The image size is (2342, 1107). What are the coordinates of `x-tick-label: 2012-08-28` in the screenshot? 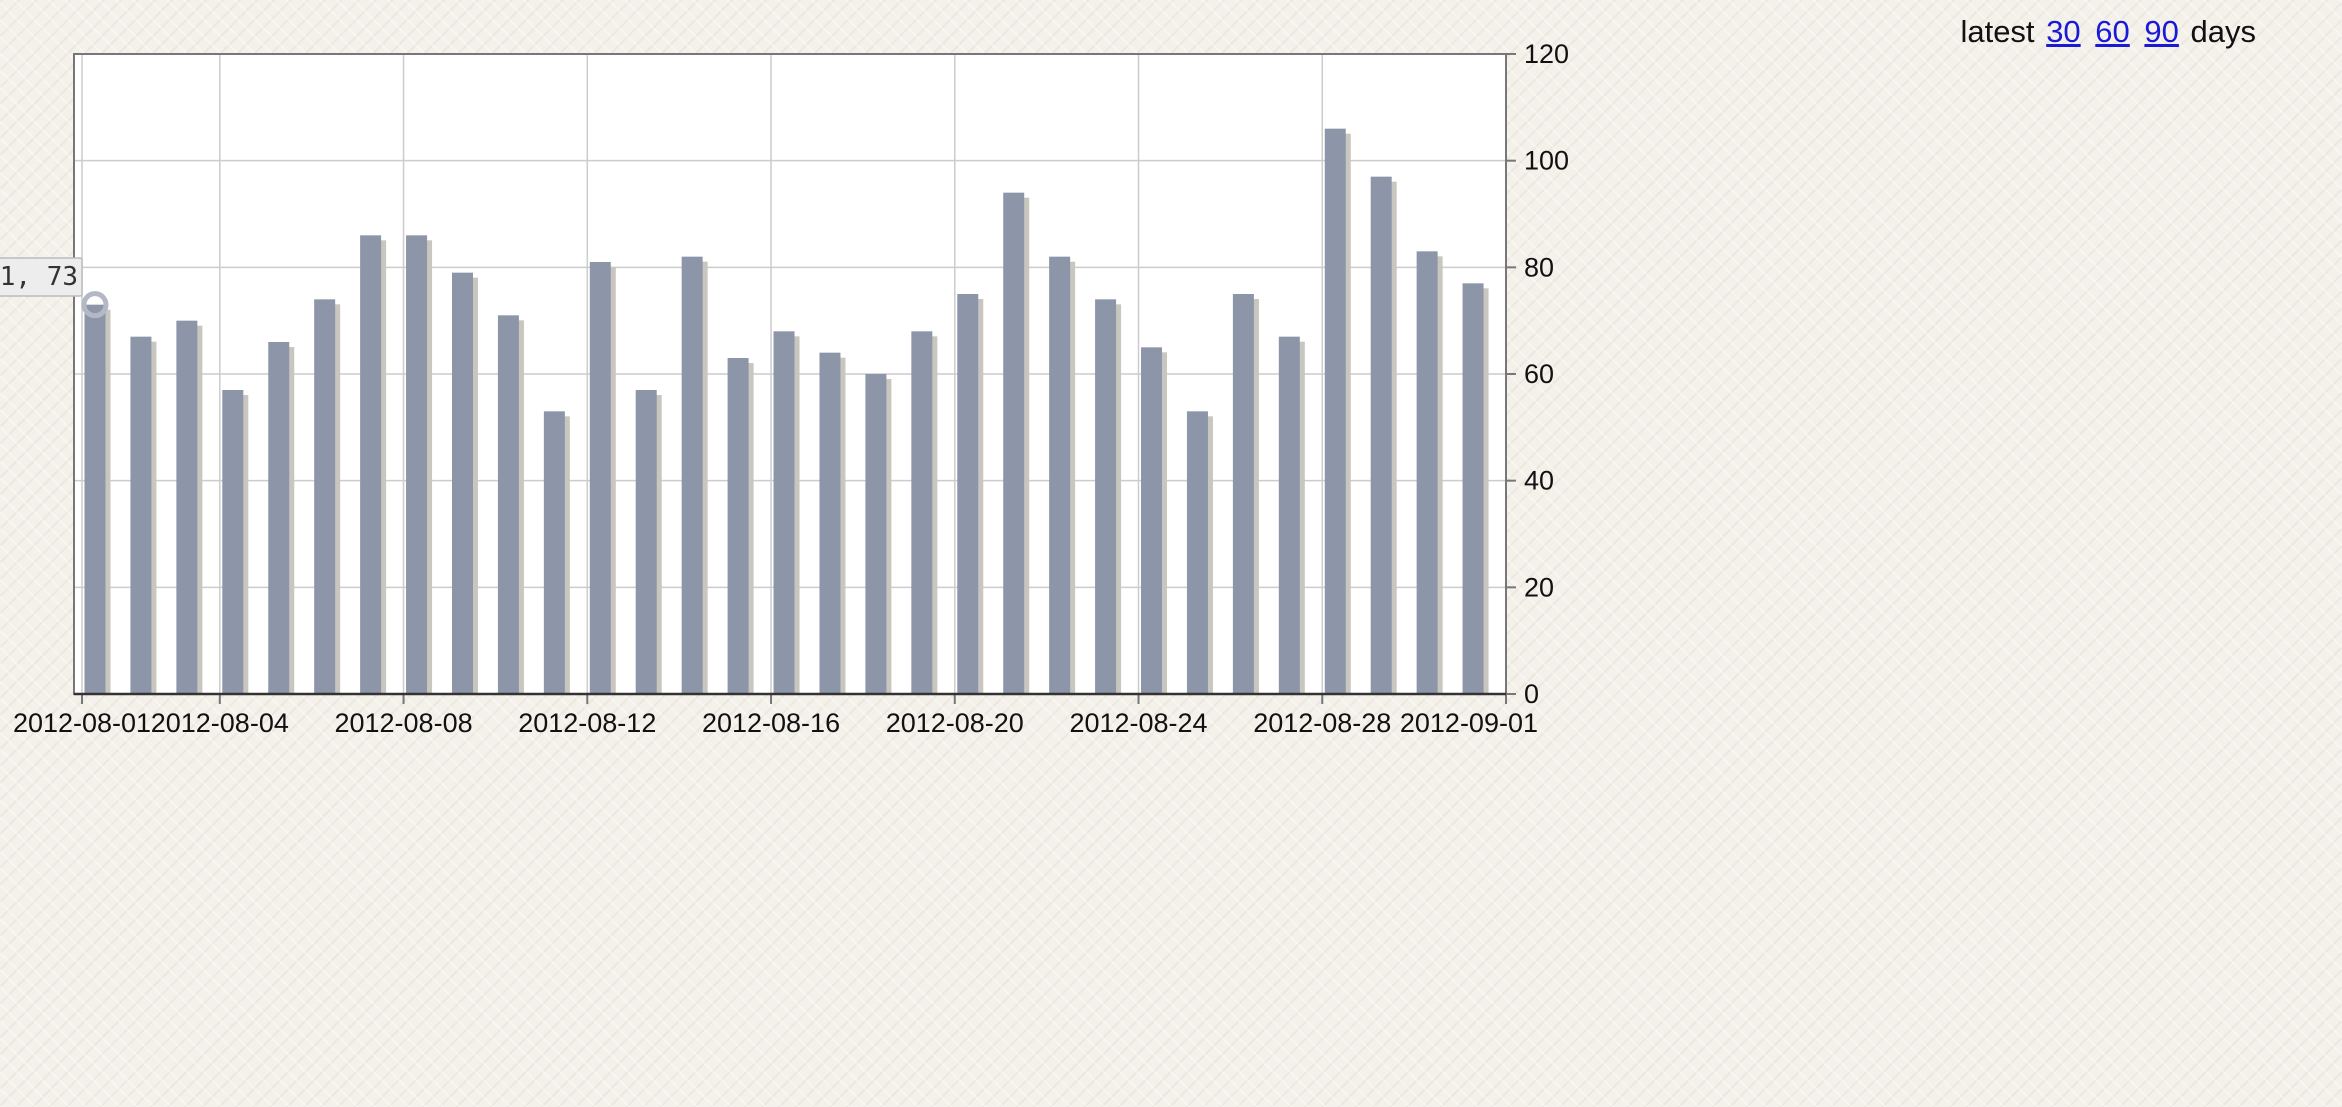 It's located at (1322, 723).